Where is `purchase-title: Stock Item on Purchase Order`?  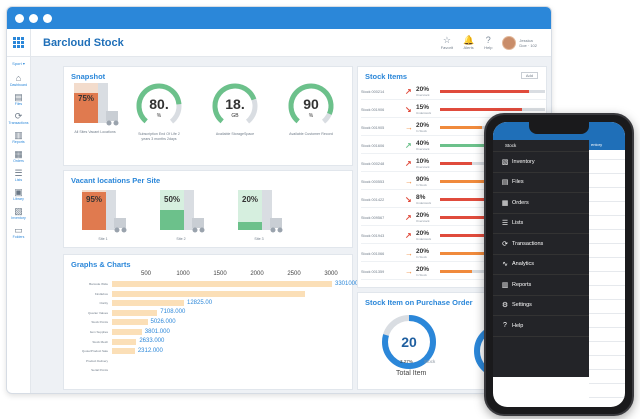
purchase-title: Stock Item on Purchase Order is located at coordinates (419, 302).